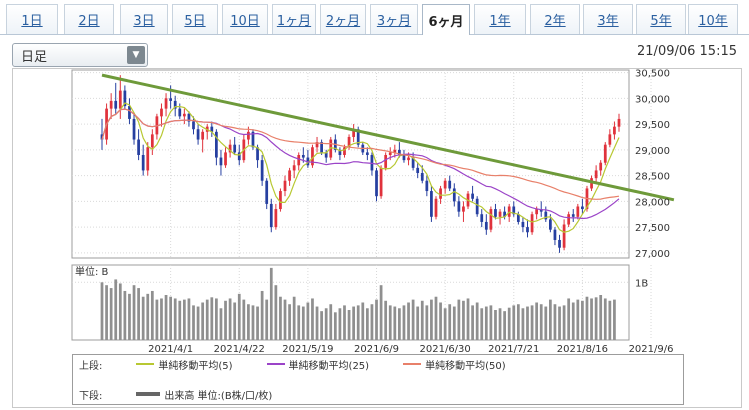 The height and width of the screenshot is (410, 749). What do you see at coordinates (145, 364) in the screenshot?
I see `legend-ma5-swatch` at bounding box center [145, 364].